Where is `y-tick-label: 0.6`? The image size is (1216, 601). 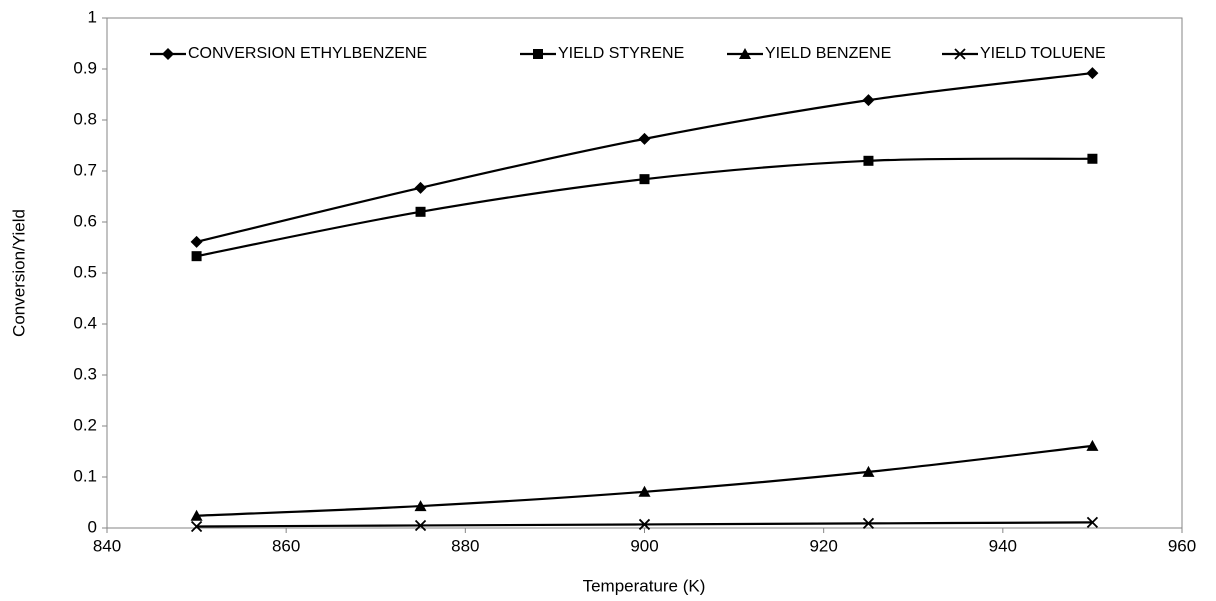 y-tick-label: 0.6 is located at coordinates (85, 220).